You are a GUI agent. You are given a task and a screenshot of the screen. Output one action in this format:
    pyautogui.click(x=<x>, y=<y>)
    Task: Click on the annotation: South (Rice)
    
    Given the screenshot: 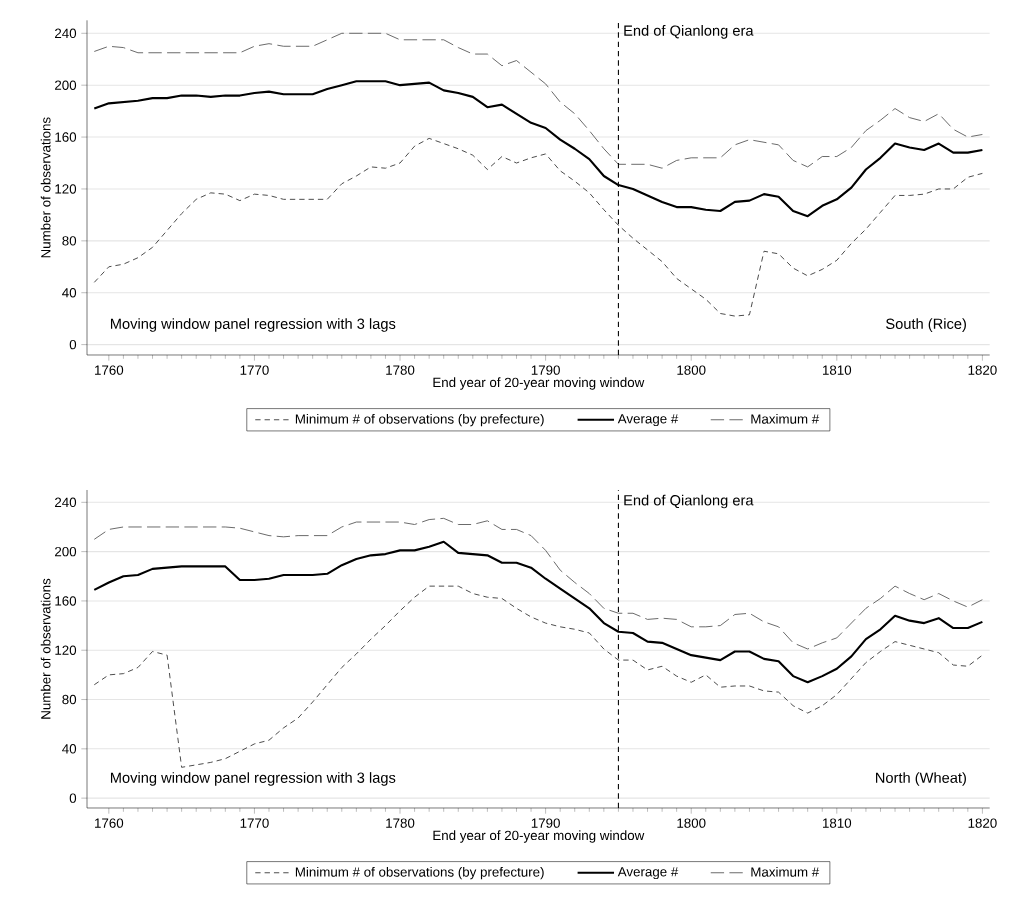 What is the action you would take?
    pyautogui.click(x=926, y=325)
    